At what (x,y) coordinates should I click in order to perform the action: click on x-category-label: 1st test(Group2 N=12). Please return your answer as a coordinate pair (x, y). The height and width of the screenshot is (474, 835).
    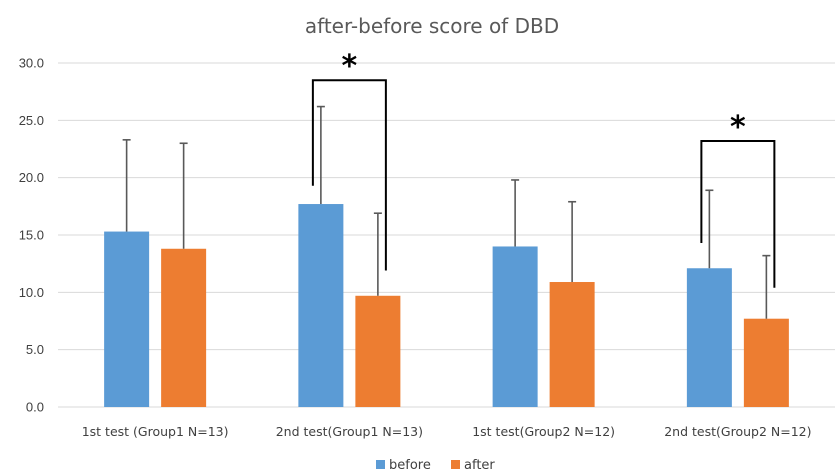
    Looking at the image, I should click on (543, 431).